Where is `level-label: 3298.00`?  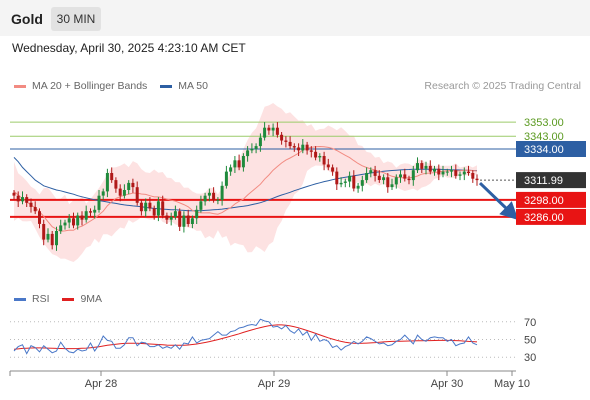
level-label: 3298.00 is located at coordinates (544, 201).